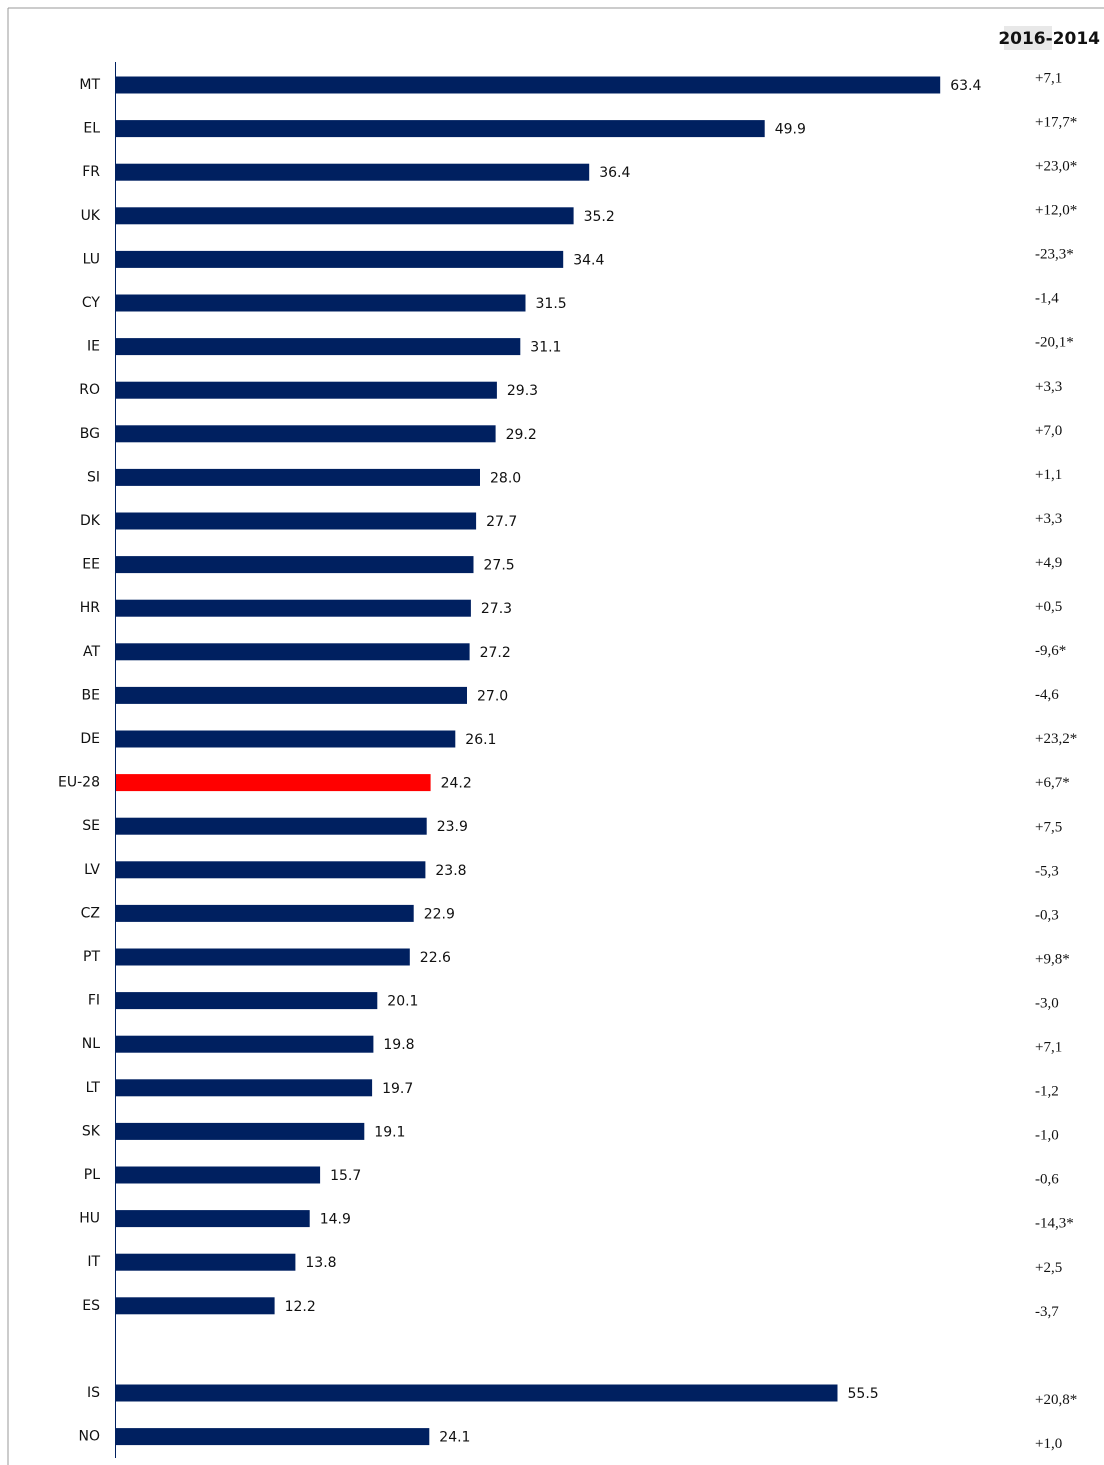 Image resolution: width=1104 pixels, height=1465 pixels. Describe the element at coordinates (435, 958) in the screenshot. I see `value-label: 22.6` at that location.